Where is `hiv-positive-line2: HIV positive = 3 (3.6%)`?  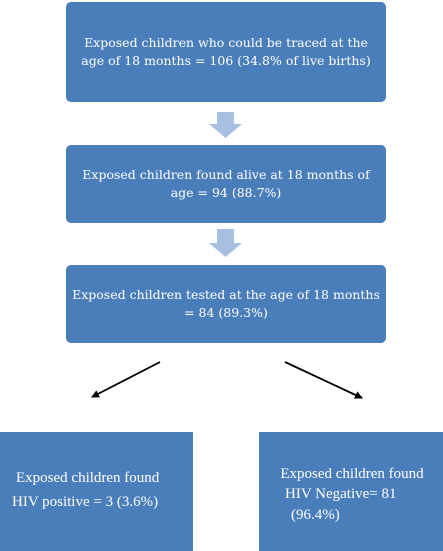 hiv-positive-line2: HIV positive = 3 (3.6%) is located at coordinates (85, 502).